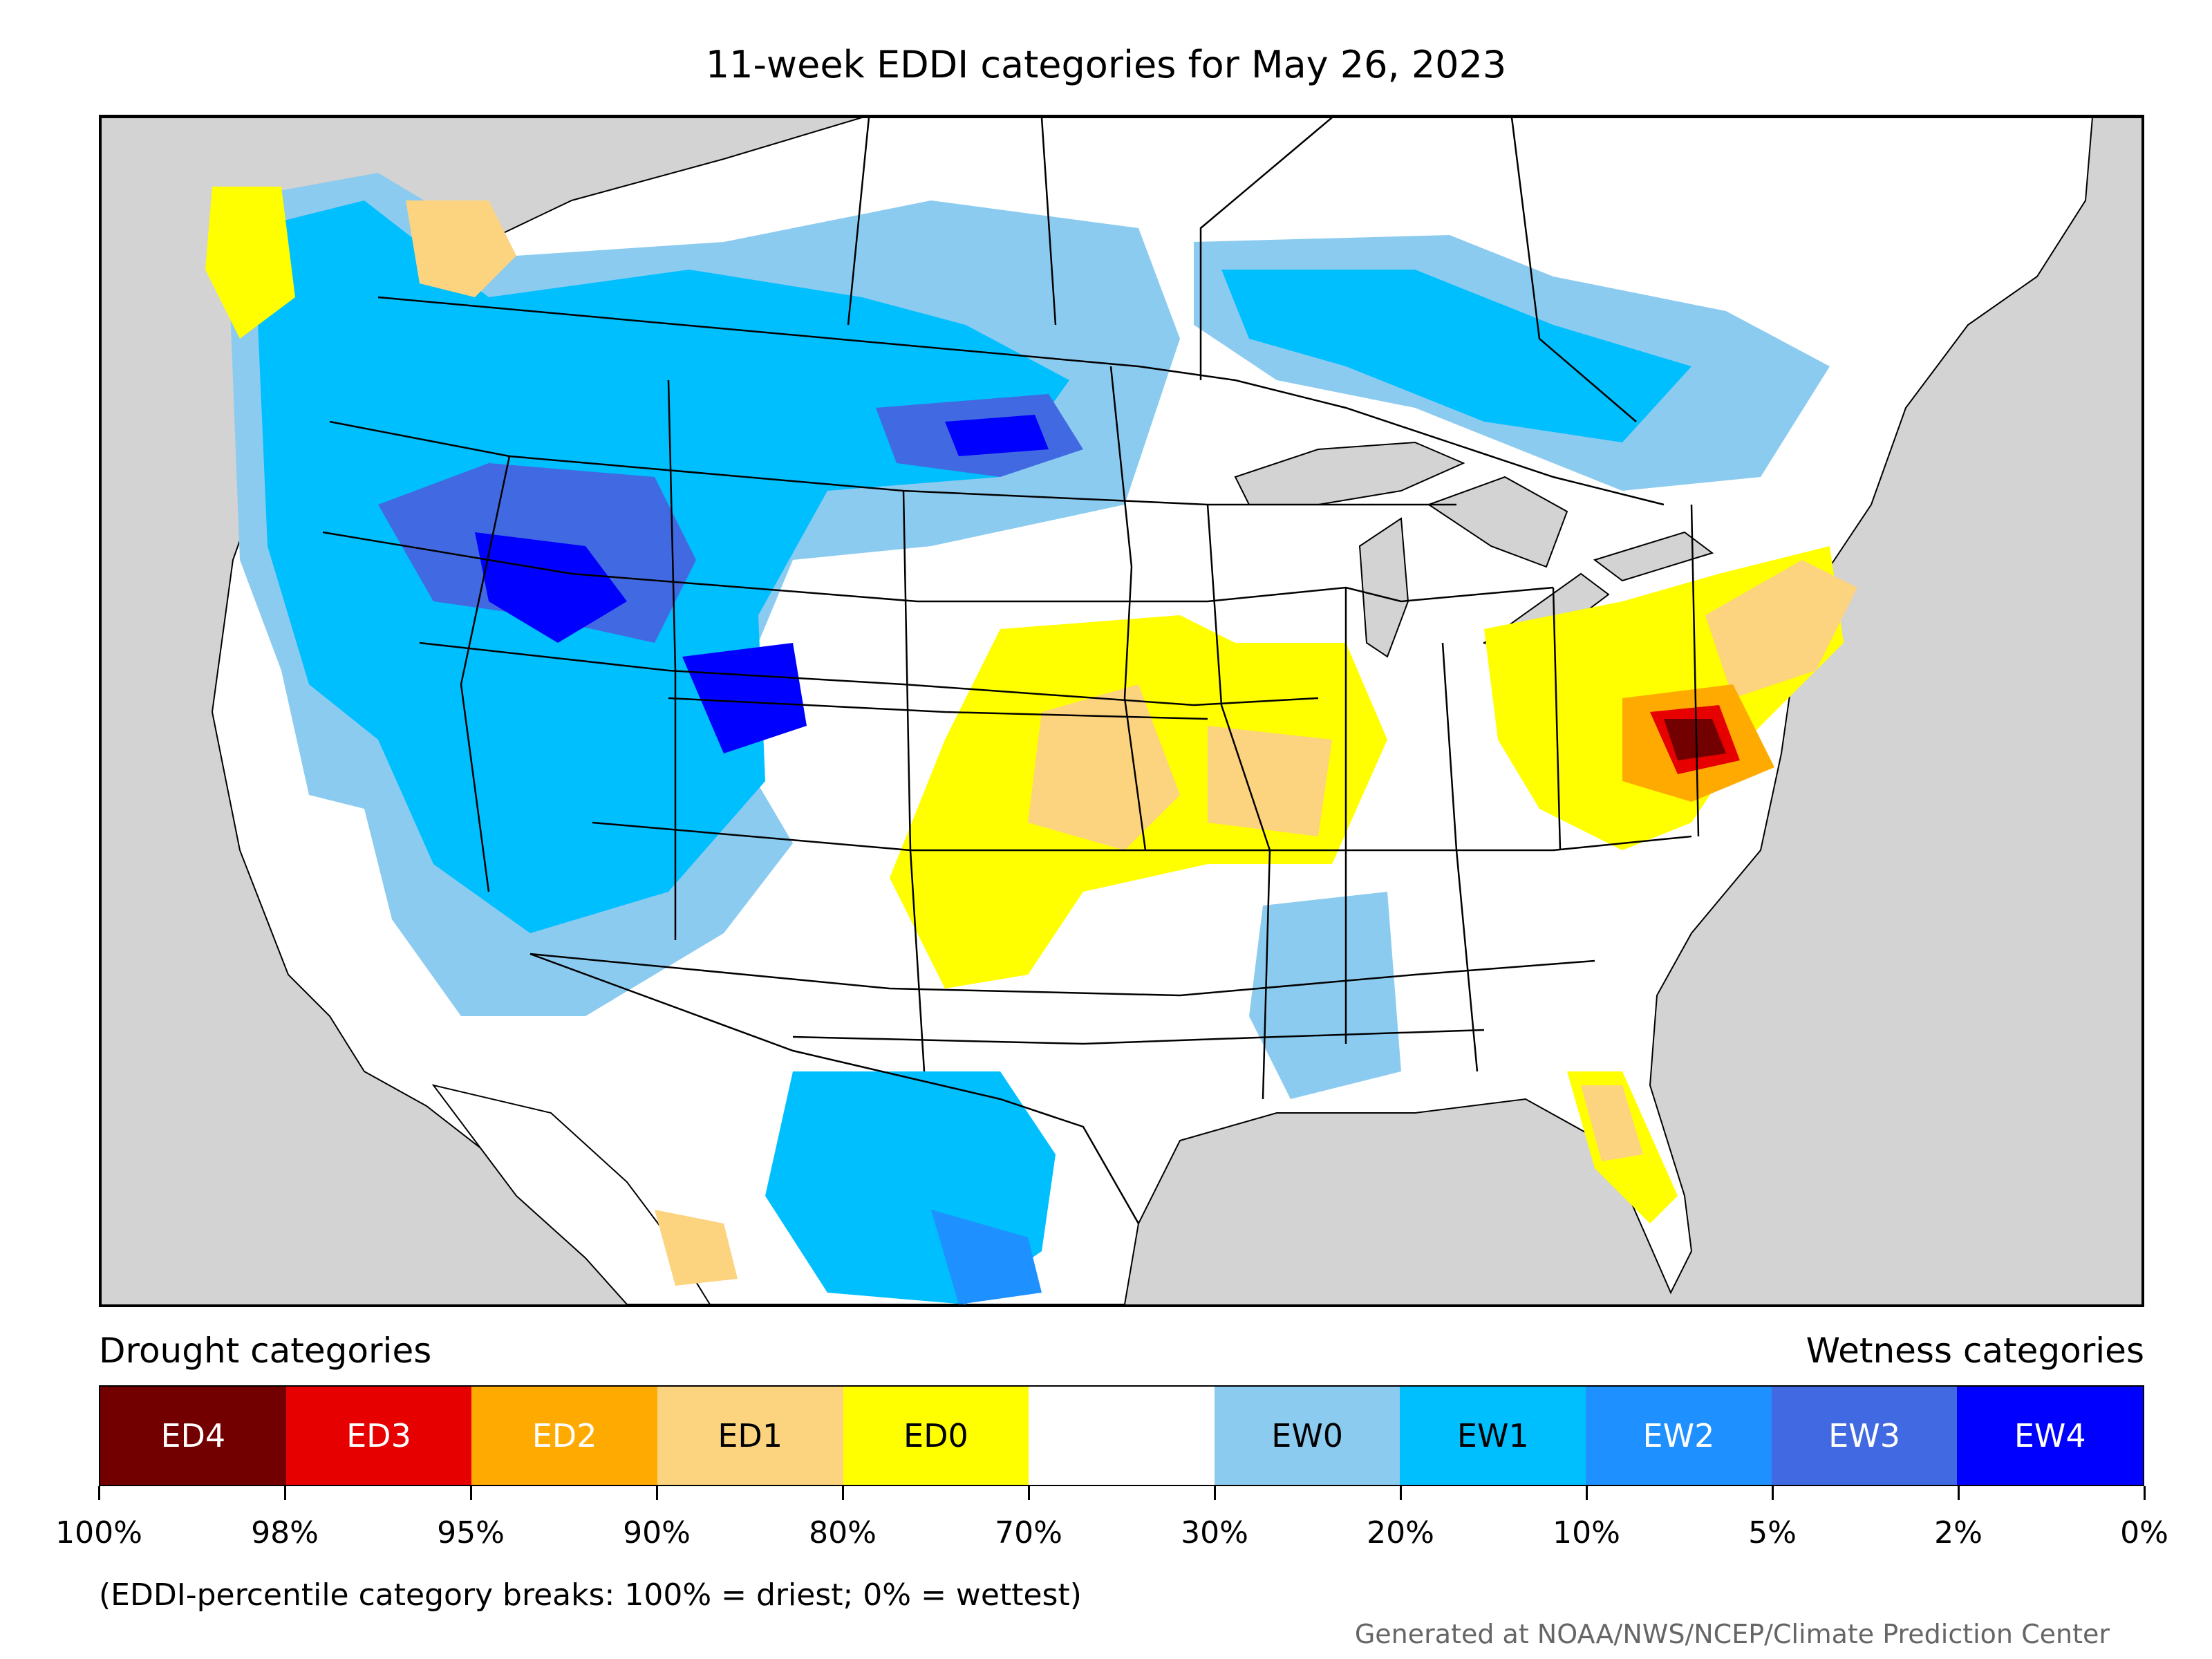 This screenshot has height=1659, width=2212. Describe the element at coordinates (1493, 1436) in the screenshot. I see `category-swatch: EW1` at that location.